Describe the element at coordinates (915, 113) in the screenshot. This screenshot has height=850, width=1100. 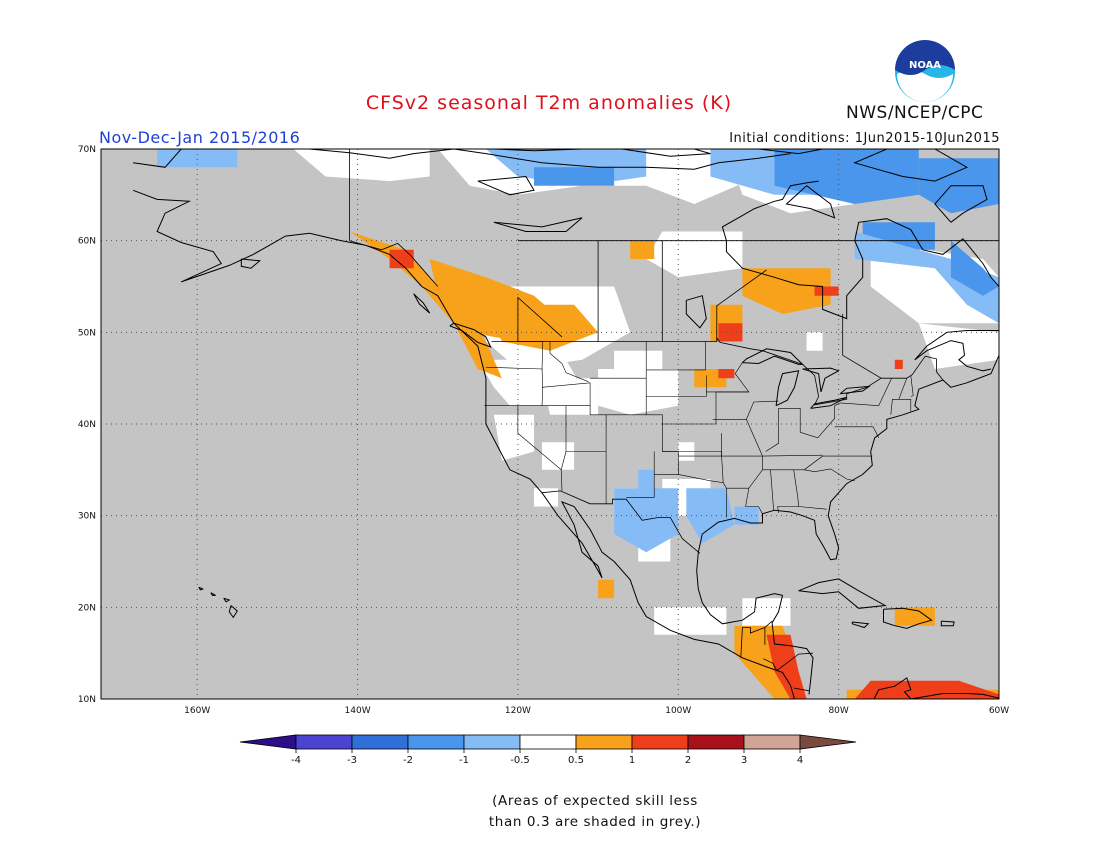
I see `agency-label: NWS/NCEP/CPC` at that location.